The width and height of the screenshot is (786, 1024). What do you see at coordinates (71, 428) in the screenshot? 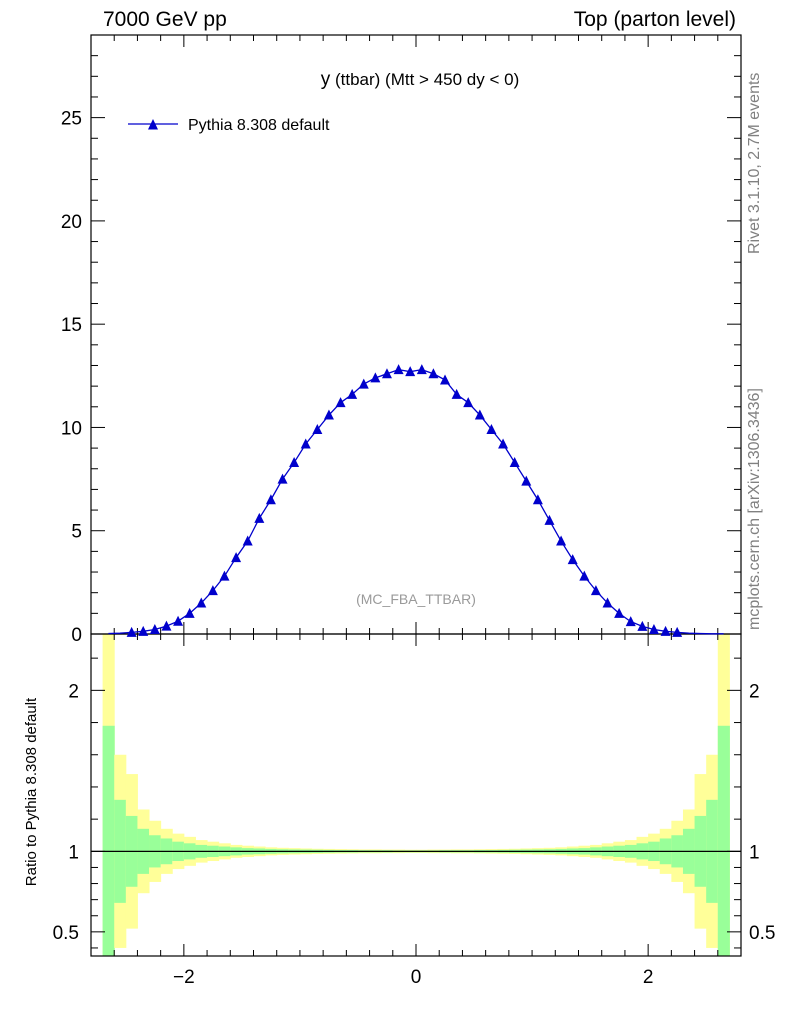
I see `y-tick-label: 10` at bounding box center [71, 428].